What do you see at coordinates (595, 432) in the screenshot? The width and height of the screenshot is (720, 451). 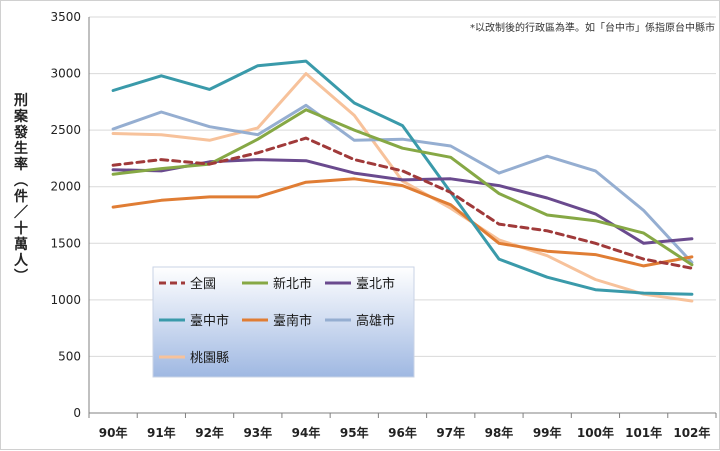 I see `x-tick-label: 100年` at bounding box center [595, 432].